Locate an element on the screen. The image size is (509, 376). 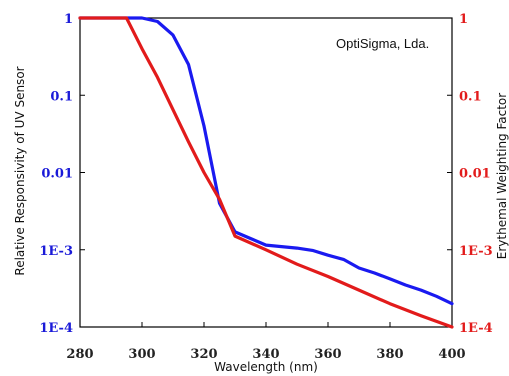
y-right-tick-label: 1E-3 is located at coordinates (476, 251).